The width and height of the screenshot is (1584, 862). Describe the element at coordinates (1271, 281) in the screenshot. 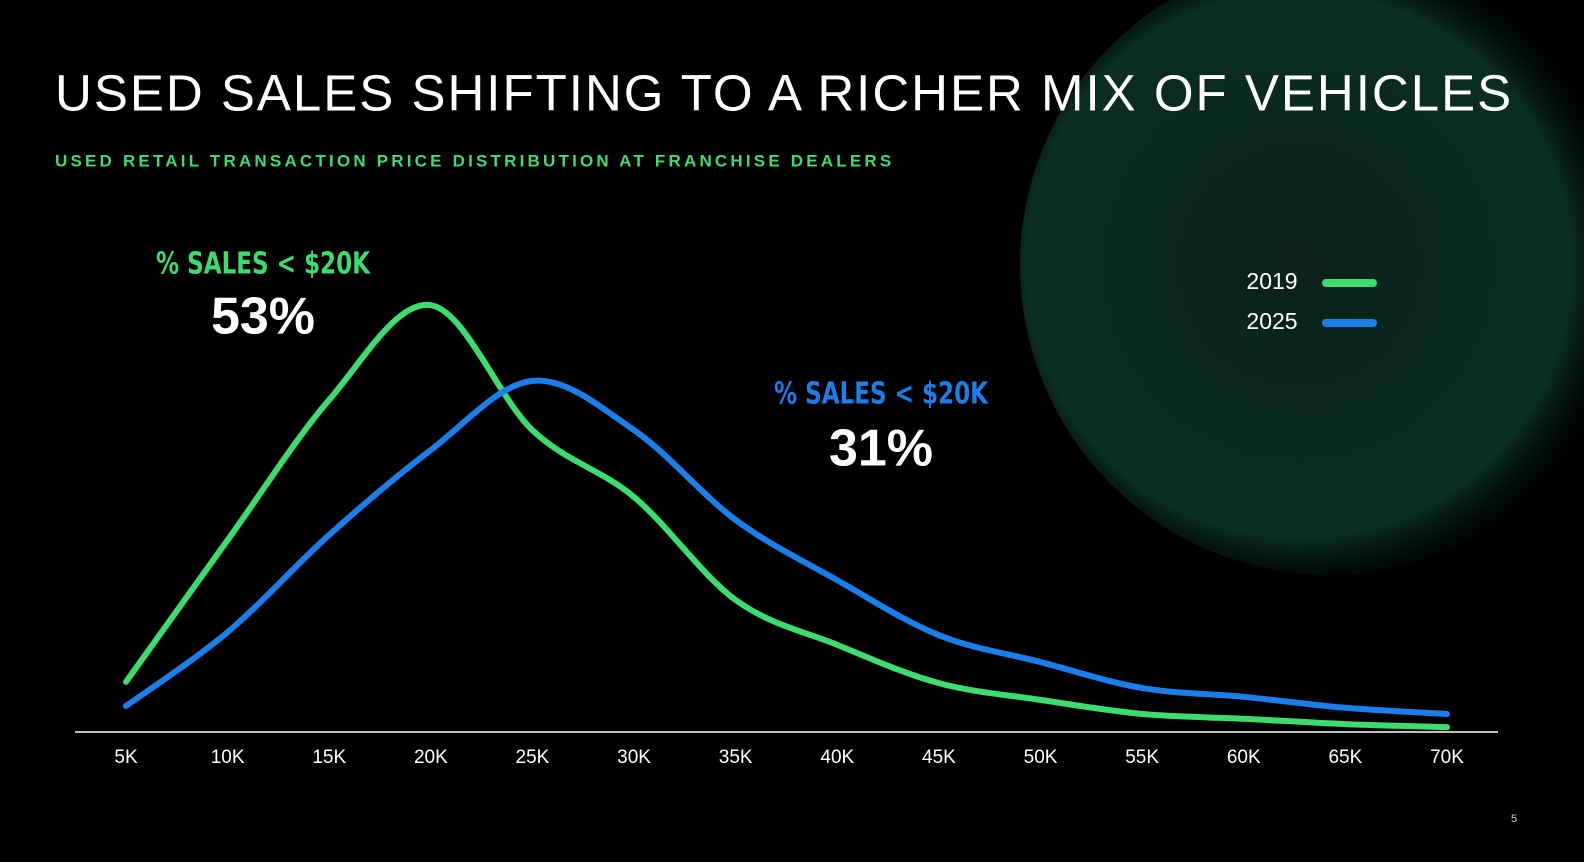

I see `legend-label: 2019` at that location.